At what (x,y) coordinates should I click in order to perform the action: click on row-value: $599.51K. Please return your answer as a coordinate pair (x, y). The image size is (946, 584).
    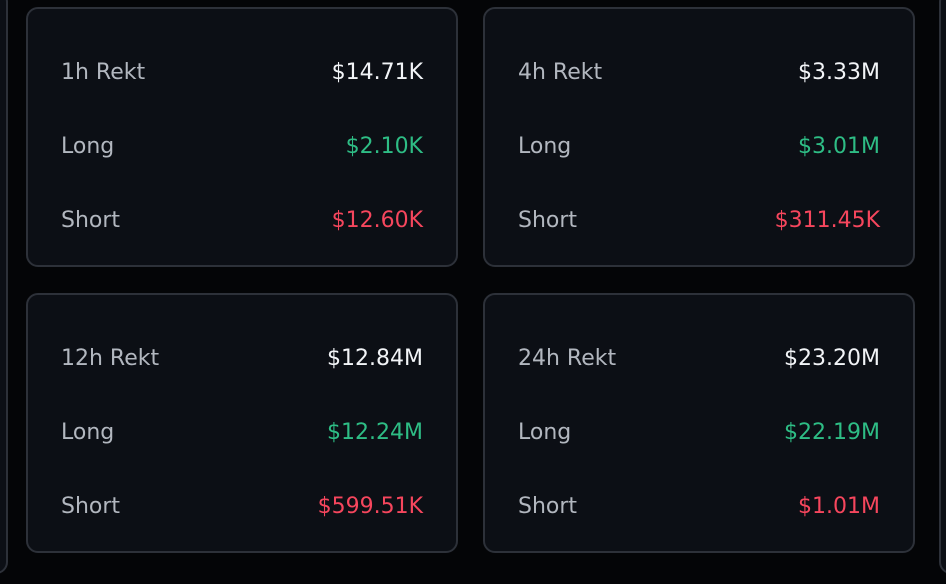
    Looking at the image, I should click on (370, 506).